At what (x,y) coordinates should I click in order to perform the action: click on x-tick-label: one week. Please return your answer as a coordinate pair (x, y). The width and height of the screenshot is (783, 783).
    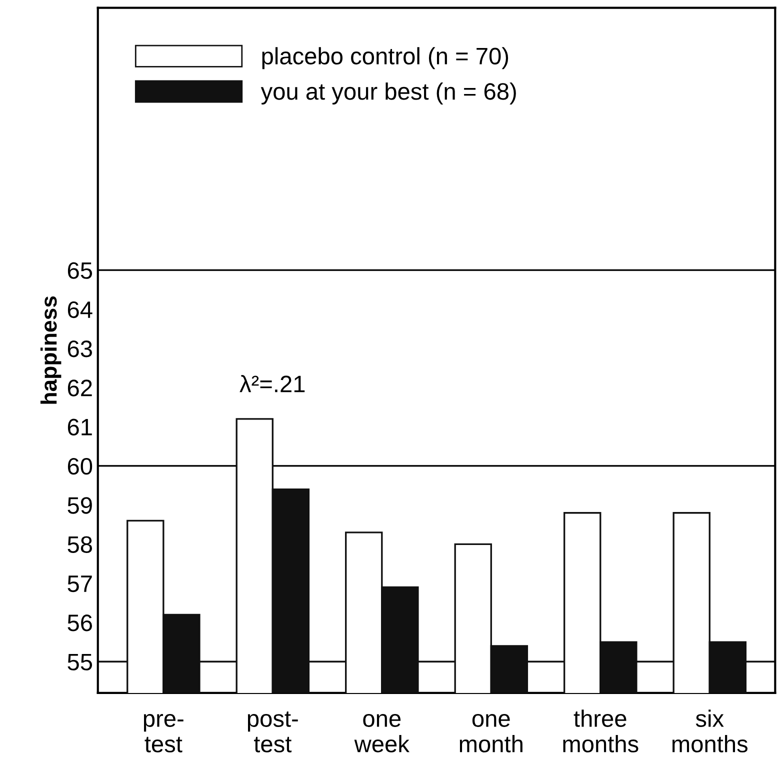
    Looking at the image, I should click on (382, 733).